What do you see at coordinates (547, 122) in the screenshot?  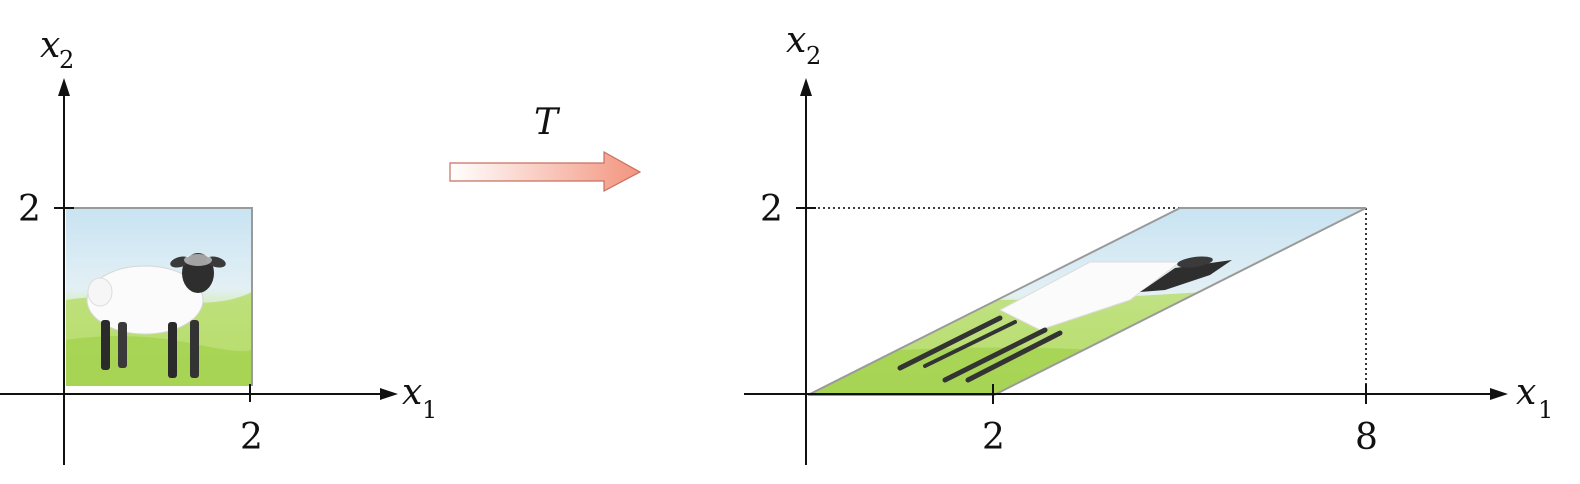 I see `transform-label: T` at bounding box center [547, 122].